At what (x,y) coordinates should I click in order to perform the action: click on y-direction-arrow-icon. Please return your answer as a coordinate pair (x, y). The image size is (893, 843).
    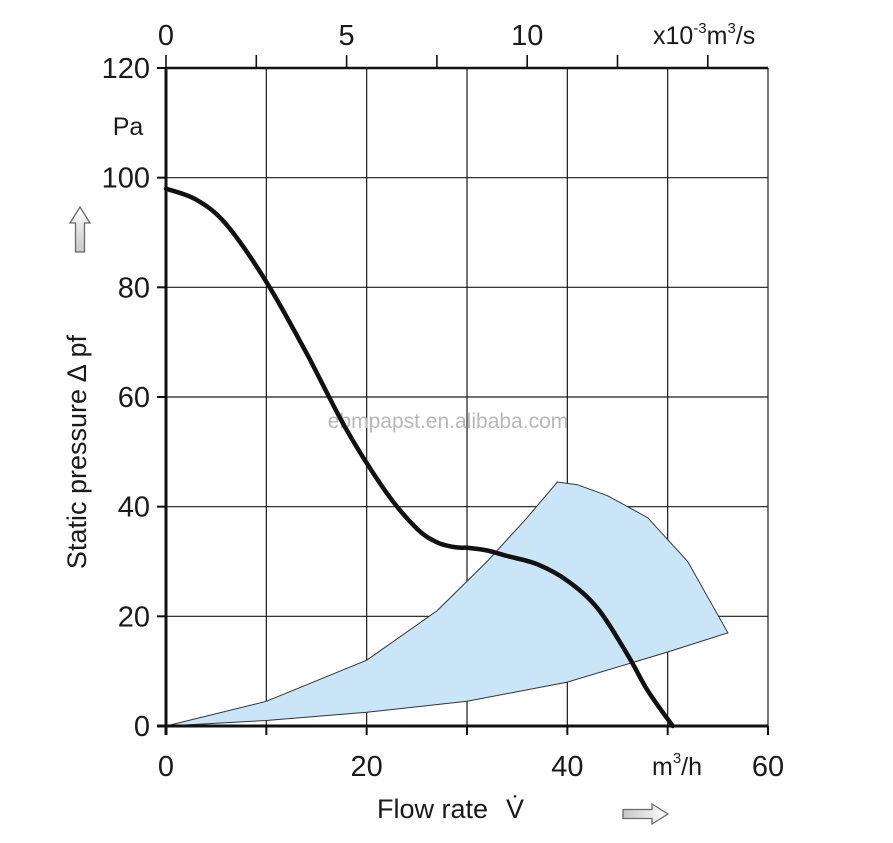
    Looking at the image, I should click on (80, 229).